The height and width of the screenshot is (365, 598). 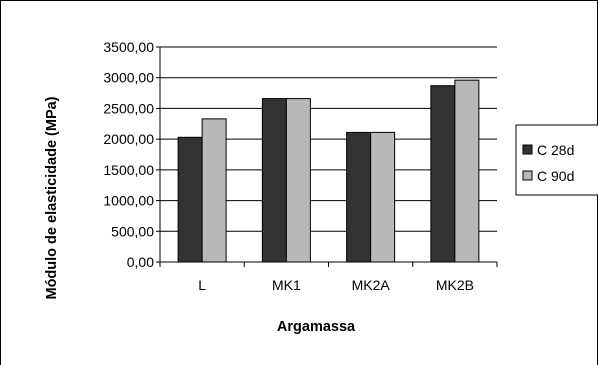 What do you see at coordinates (383, 197) in the screenshot?
I see `bar-mk2a-c90d` at bounding box center [383, 197].